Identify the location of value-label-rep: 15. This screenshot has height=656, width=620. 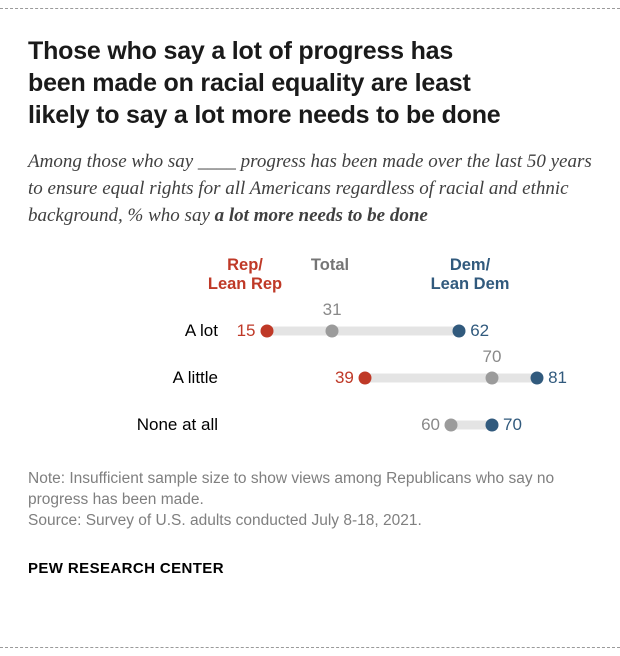
(246, 331).